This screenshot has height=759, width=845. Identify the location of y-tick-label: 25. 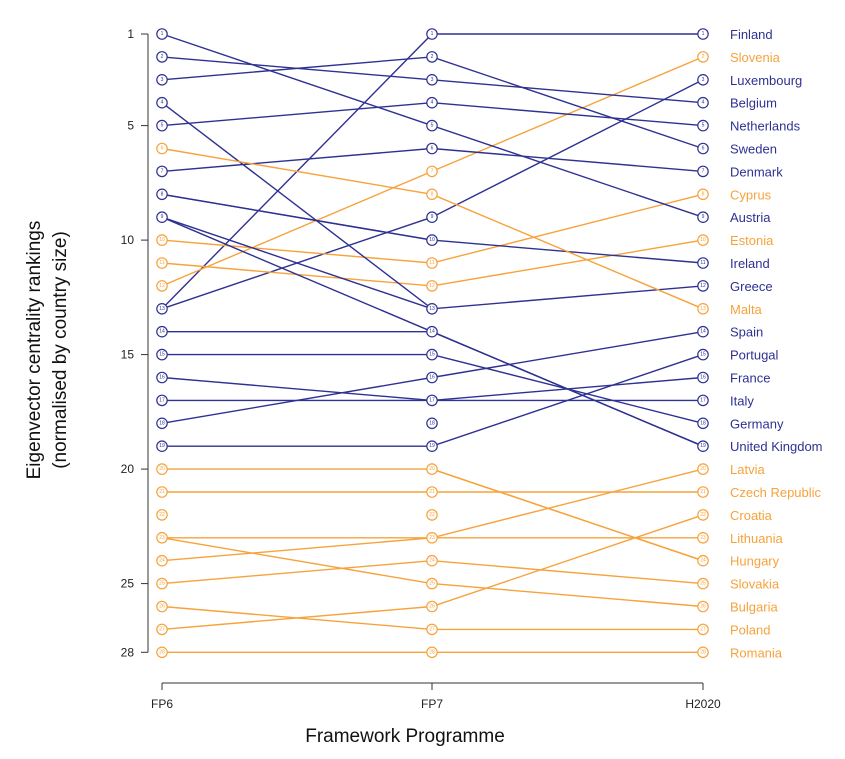
(128, 584).